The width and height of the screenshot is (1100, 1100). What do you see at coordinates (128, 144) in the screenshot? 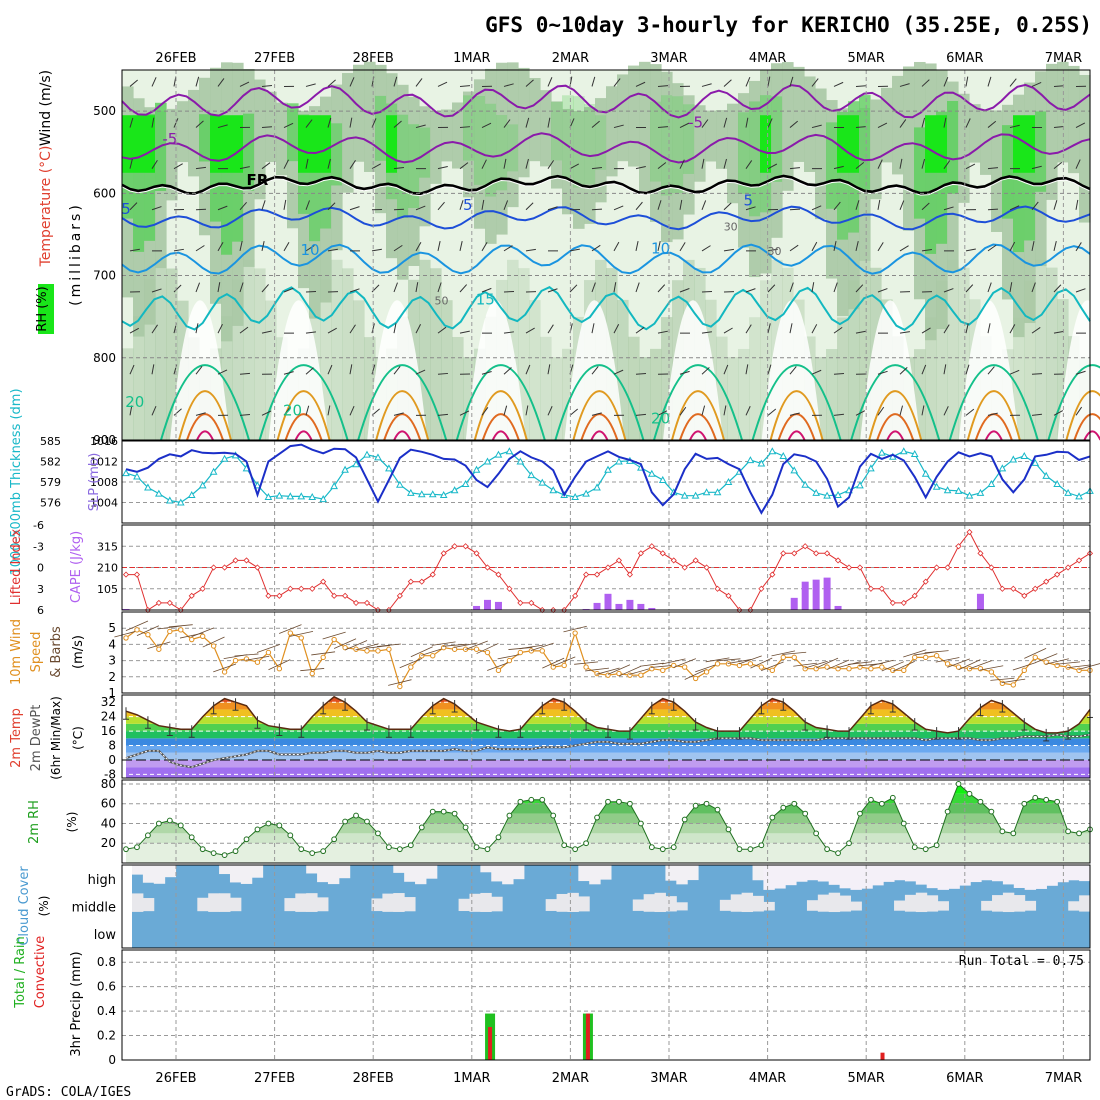
I see `rh-shade-bright` at bounding box center [128, 144].